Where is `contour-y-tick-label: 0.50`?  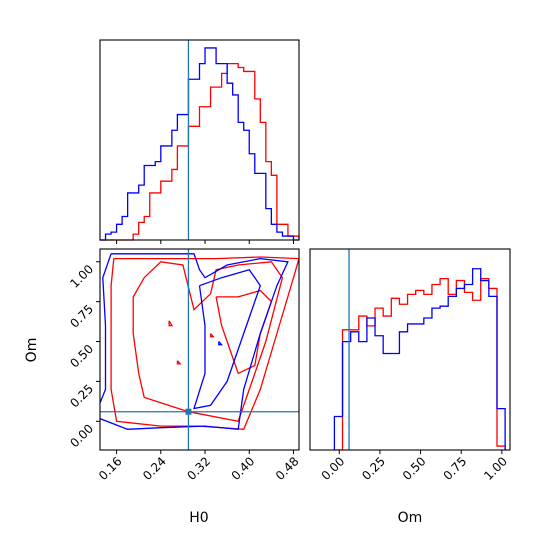 contour-y-tick-label: 0.50 is located at coordinates (81, 356).